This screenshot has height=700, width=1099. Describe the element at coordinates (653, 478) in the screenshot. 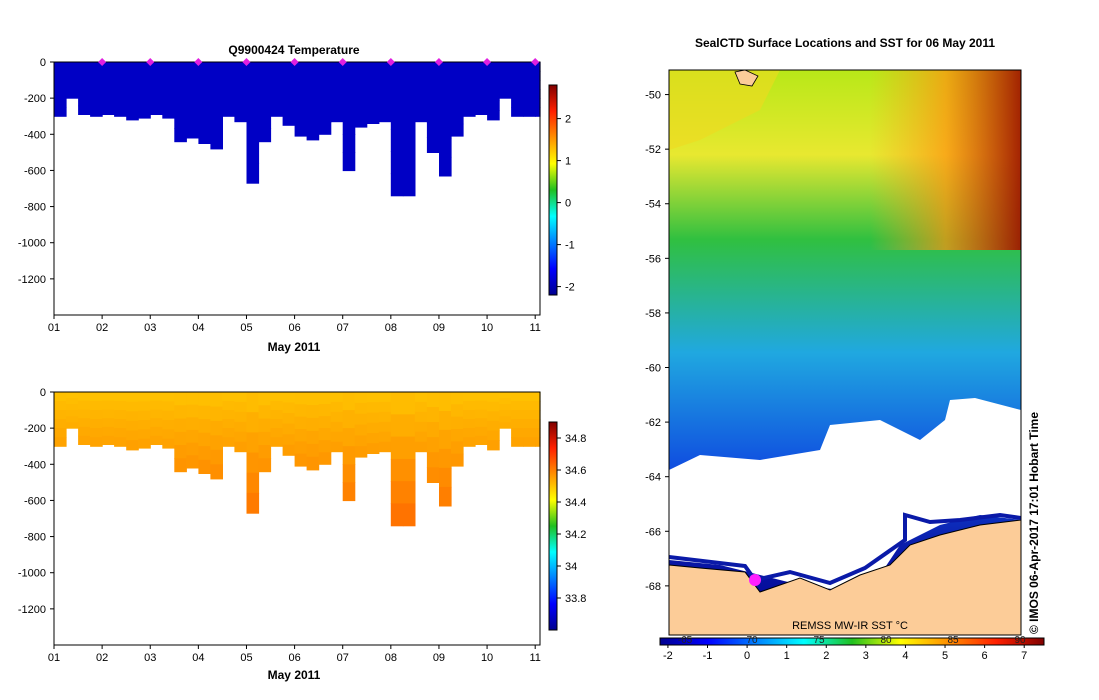

I see `map-lat-label: -64` at that location.